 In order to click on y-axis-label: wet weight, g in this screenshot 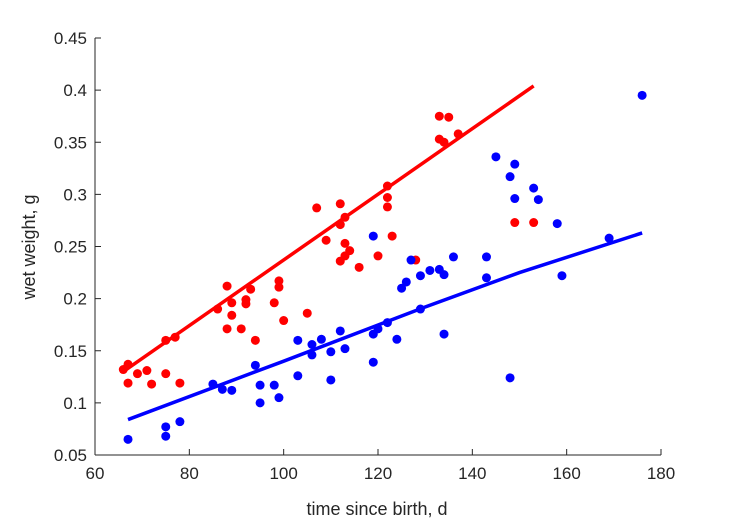, I will do `click(29, 247)`.